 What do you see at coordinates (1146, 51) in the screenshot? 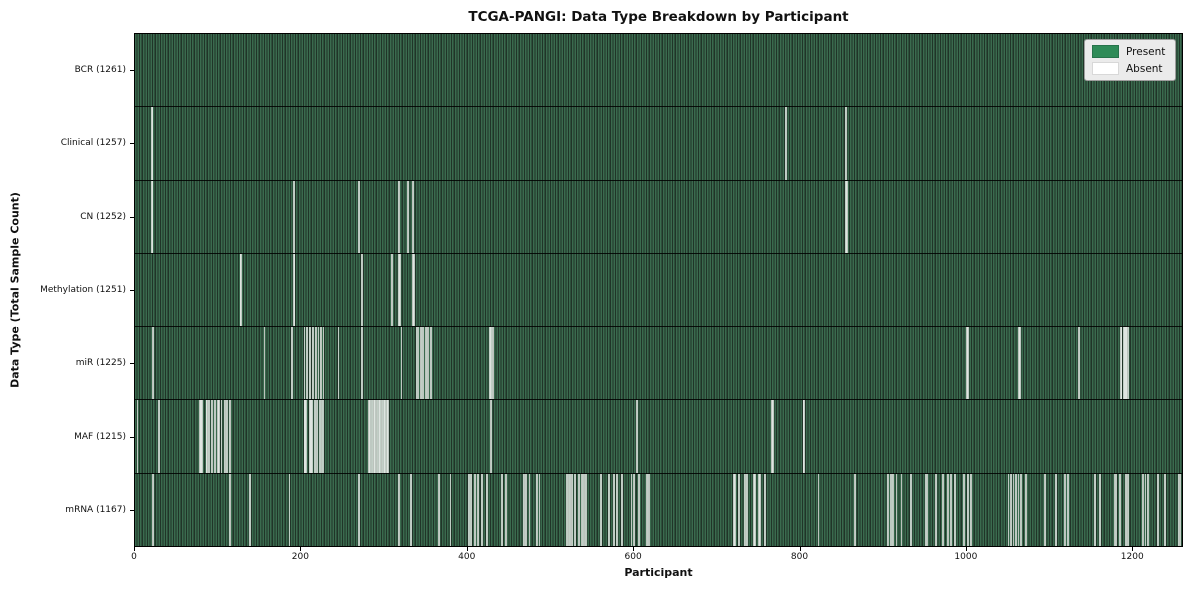
I see `legend-label-present: Present` at bounding box center [1146, 51].